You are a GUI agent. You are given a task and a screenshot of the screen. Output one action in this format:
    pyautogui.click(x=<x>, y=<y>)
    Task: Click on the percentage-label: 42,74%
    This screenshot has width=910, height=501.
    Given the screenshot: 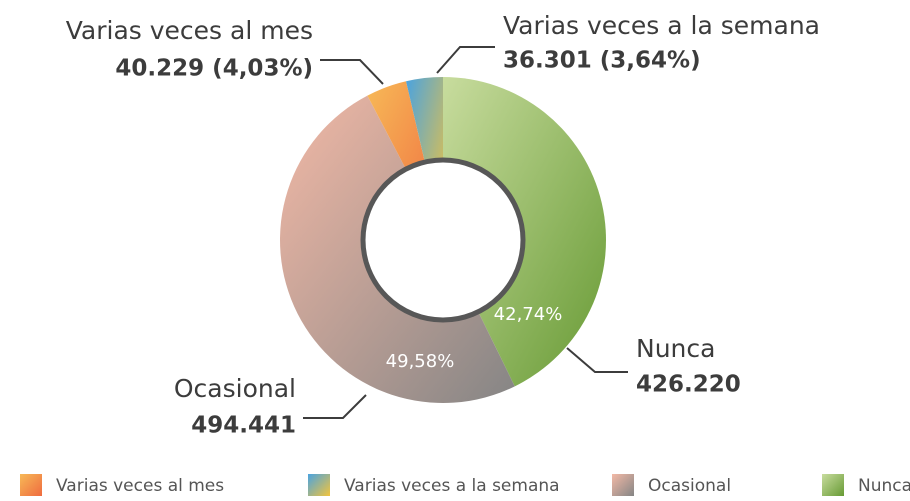 What is the action you would take?
    pyautogui.click(x=528, y=314)
    